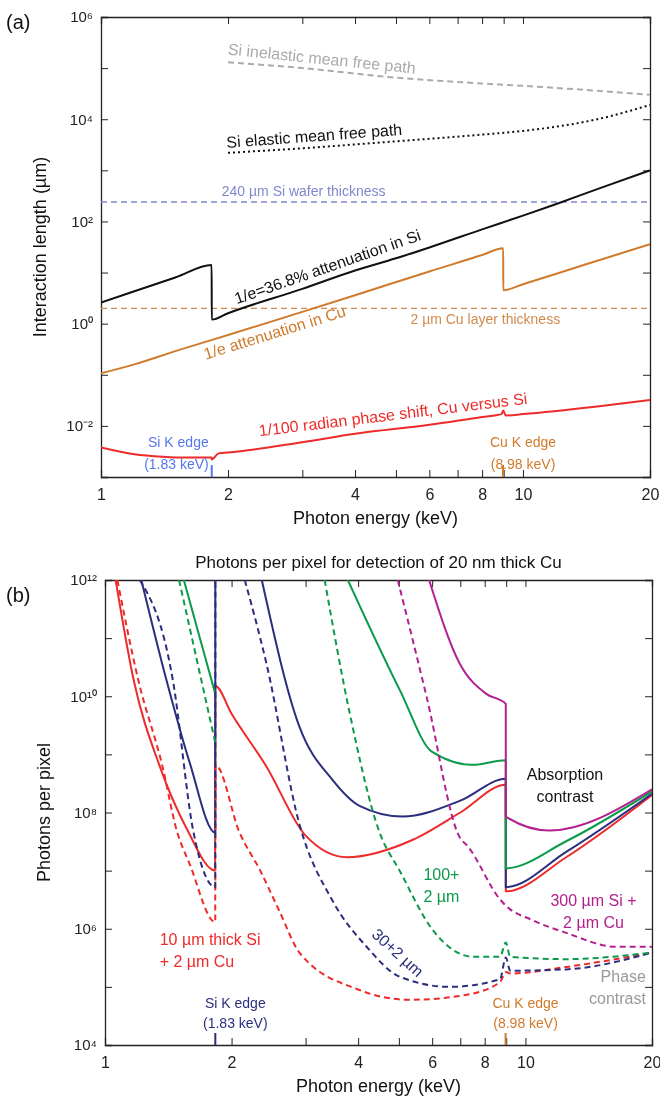 This screenshot has width=660, height=1103. I want to click on y-tick-label: 10⁰, so click(82, 323).